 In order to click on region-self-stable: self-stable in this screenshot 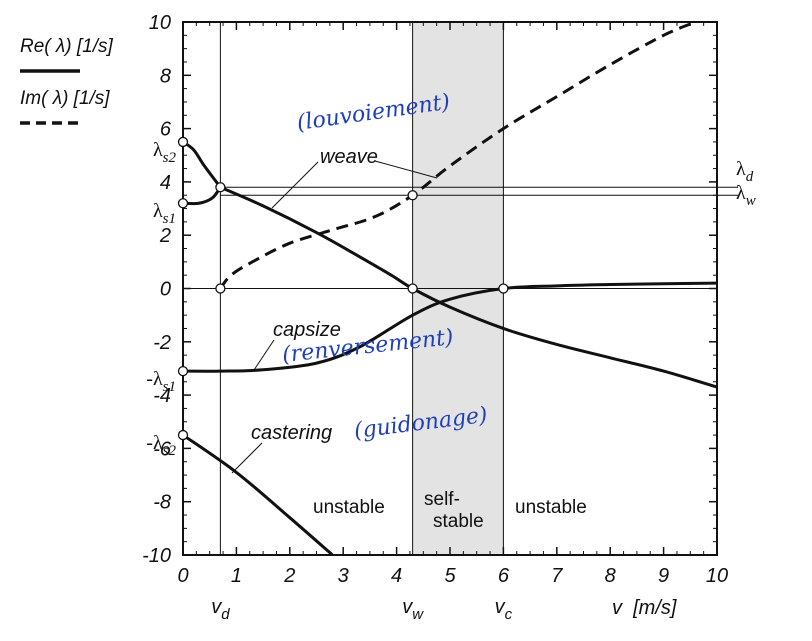, I will do `click(454, 510)`.